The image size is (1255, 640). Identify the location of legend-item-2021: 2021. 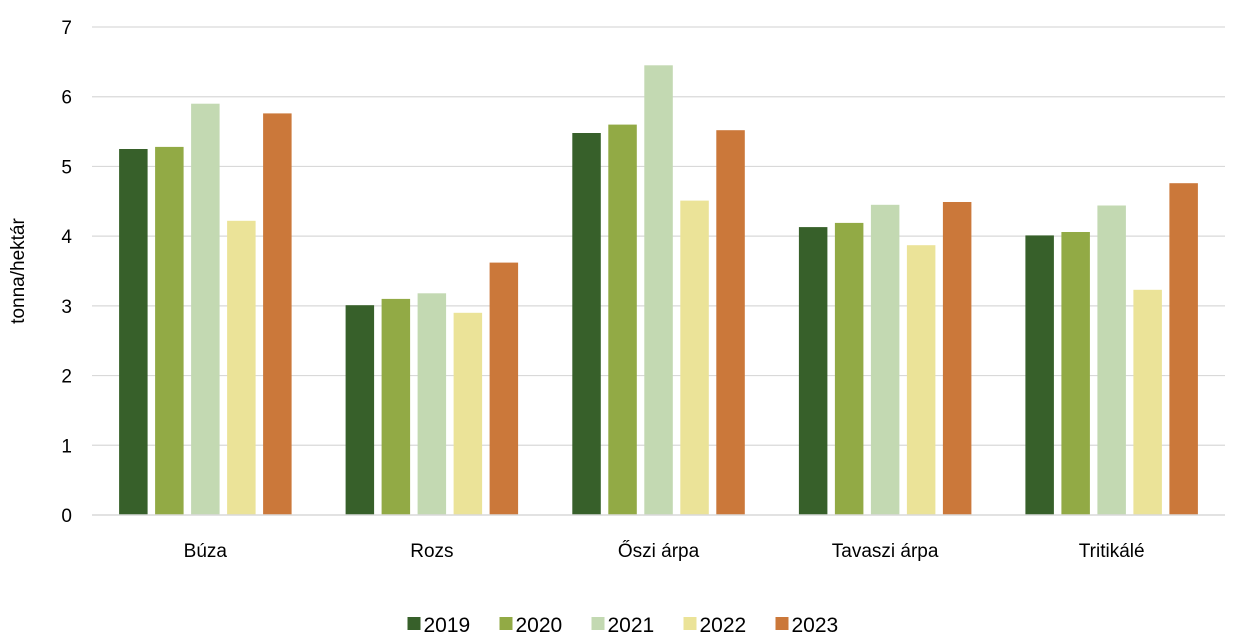
(623, 625).